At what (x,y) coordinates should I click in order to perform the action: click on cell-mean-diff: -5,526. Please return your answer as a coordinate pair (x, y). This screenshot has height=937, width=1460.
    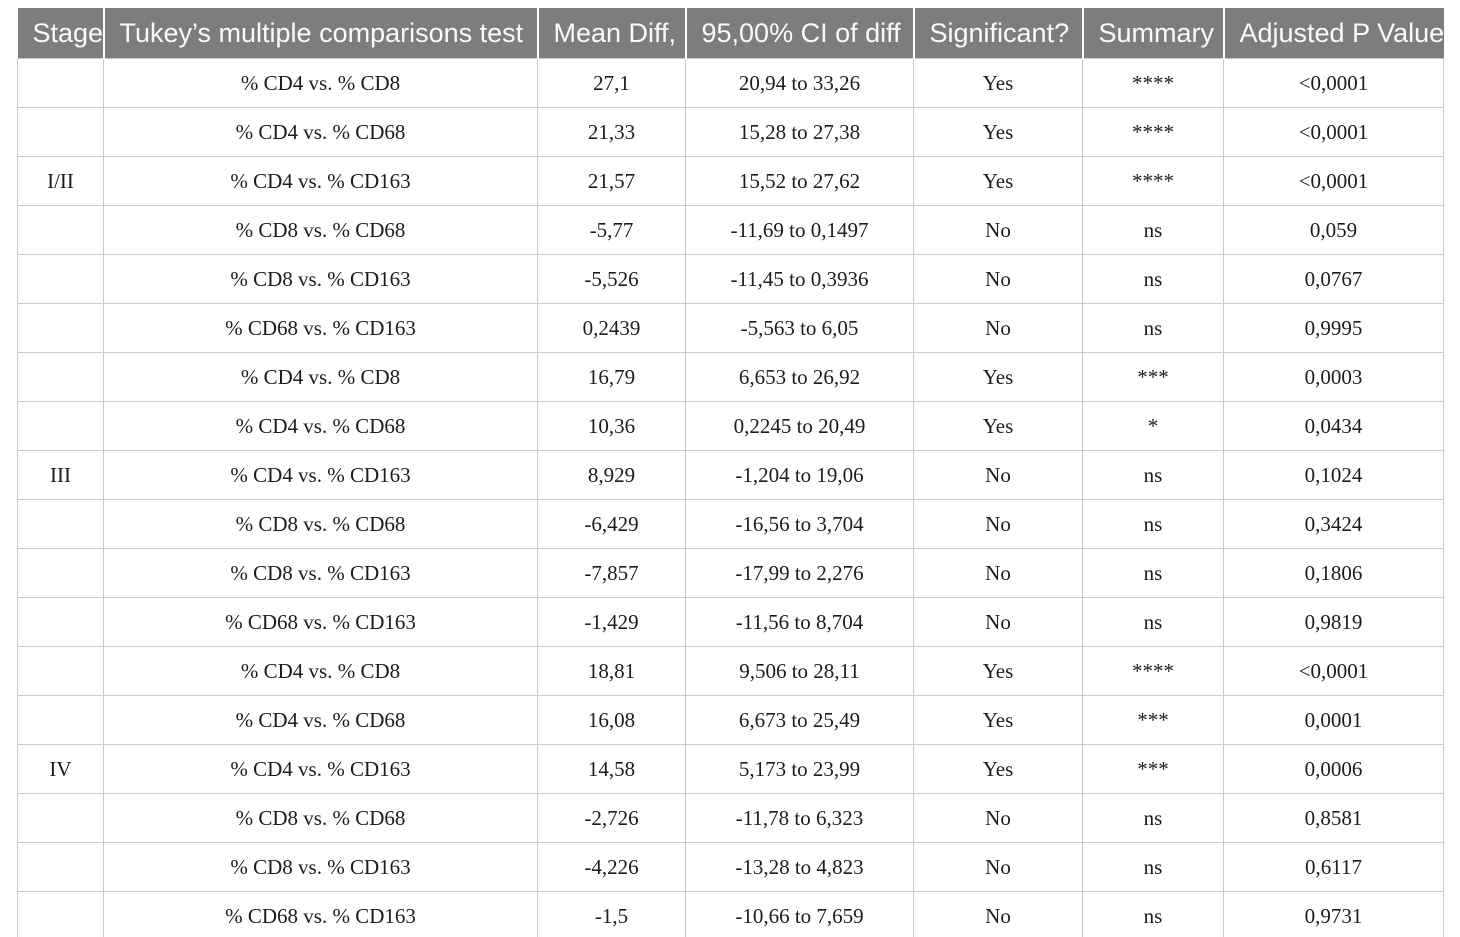
    Looking at the image, I should click on (611, 279).